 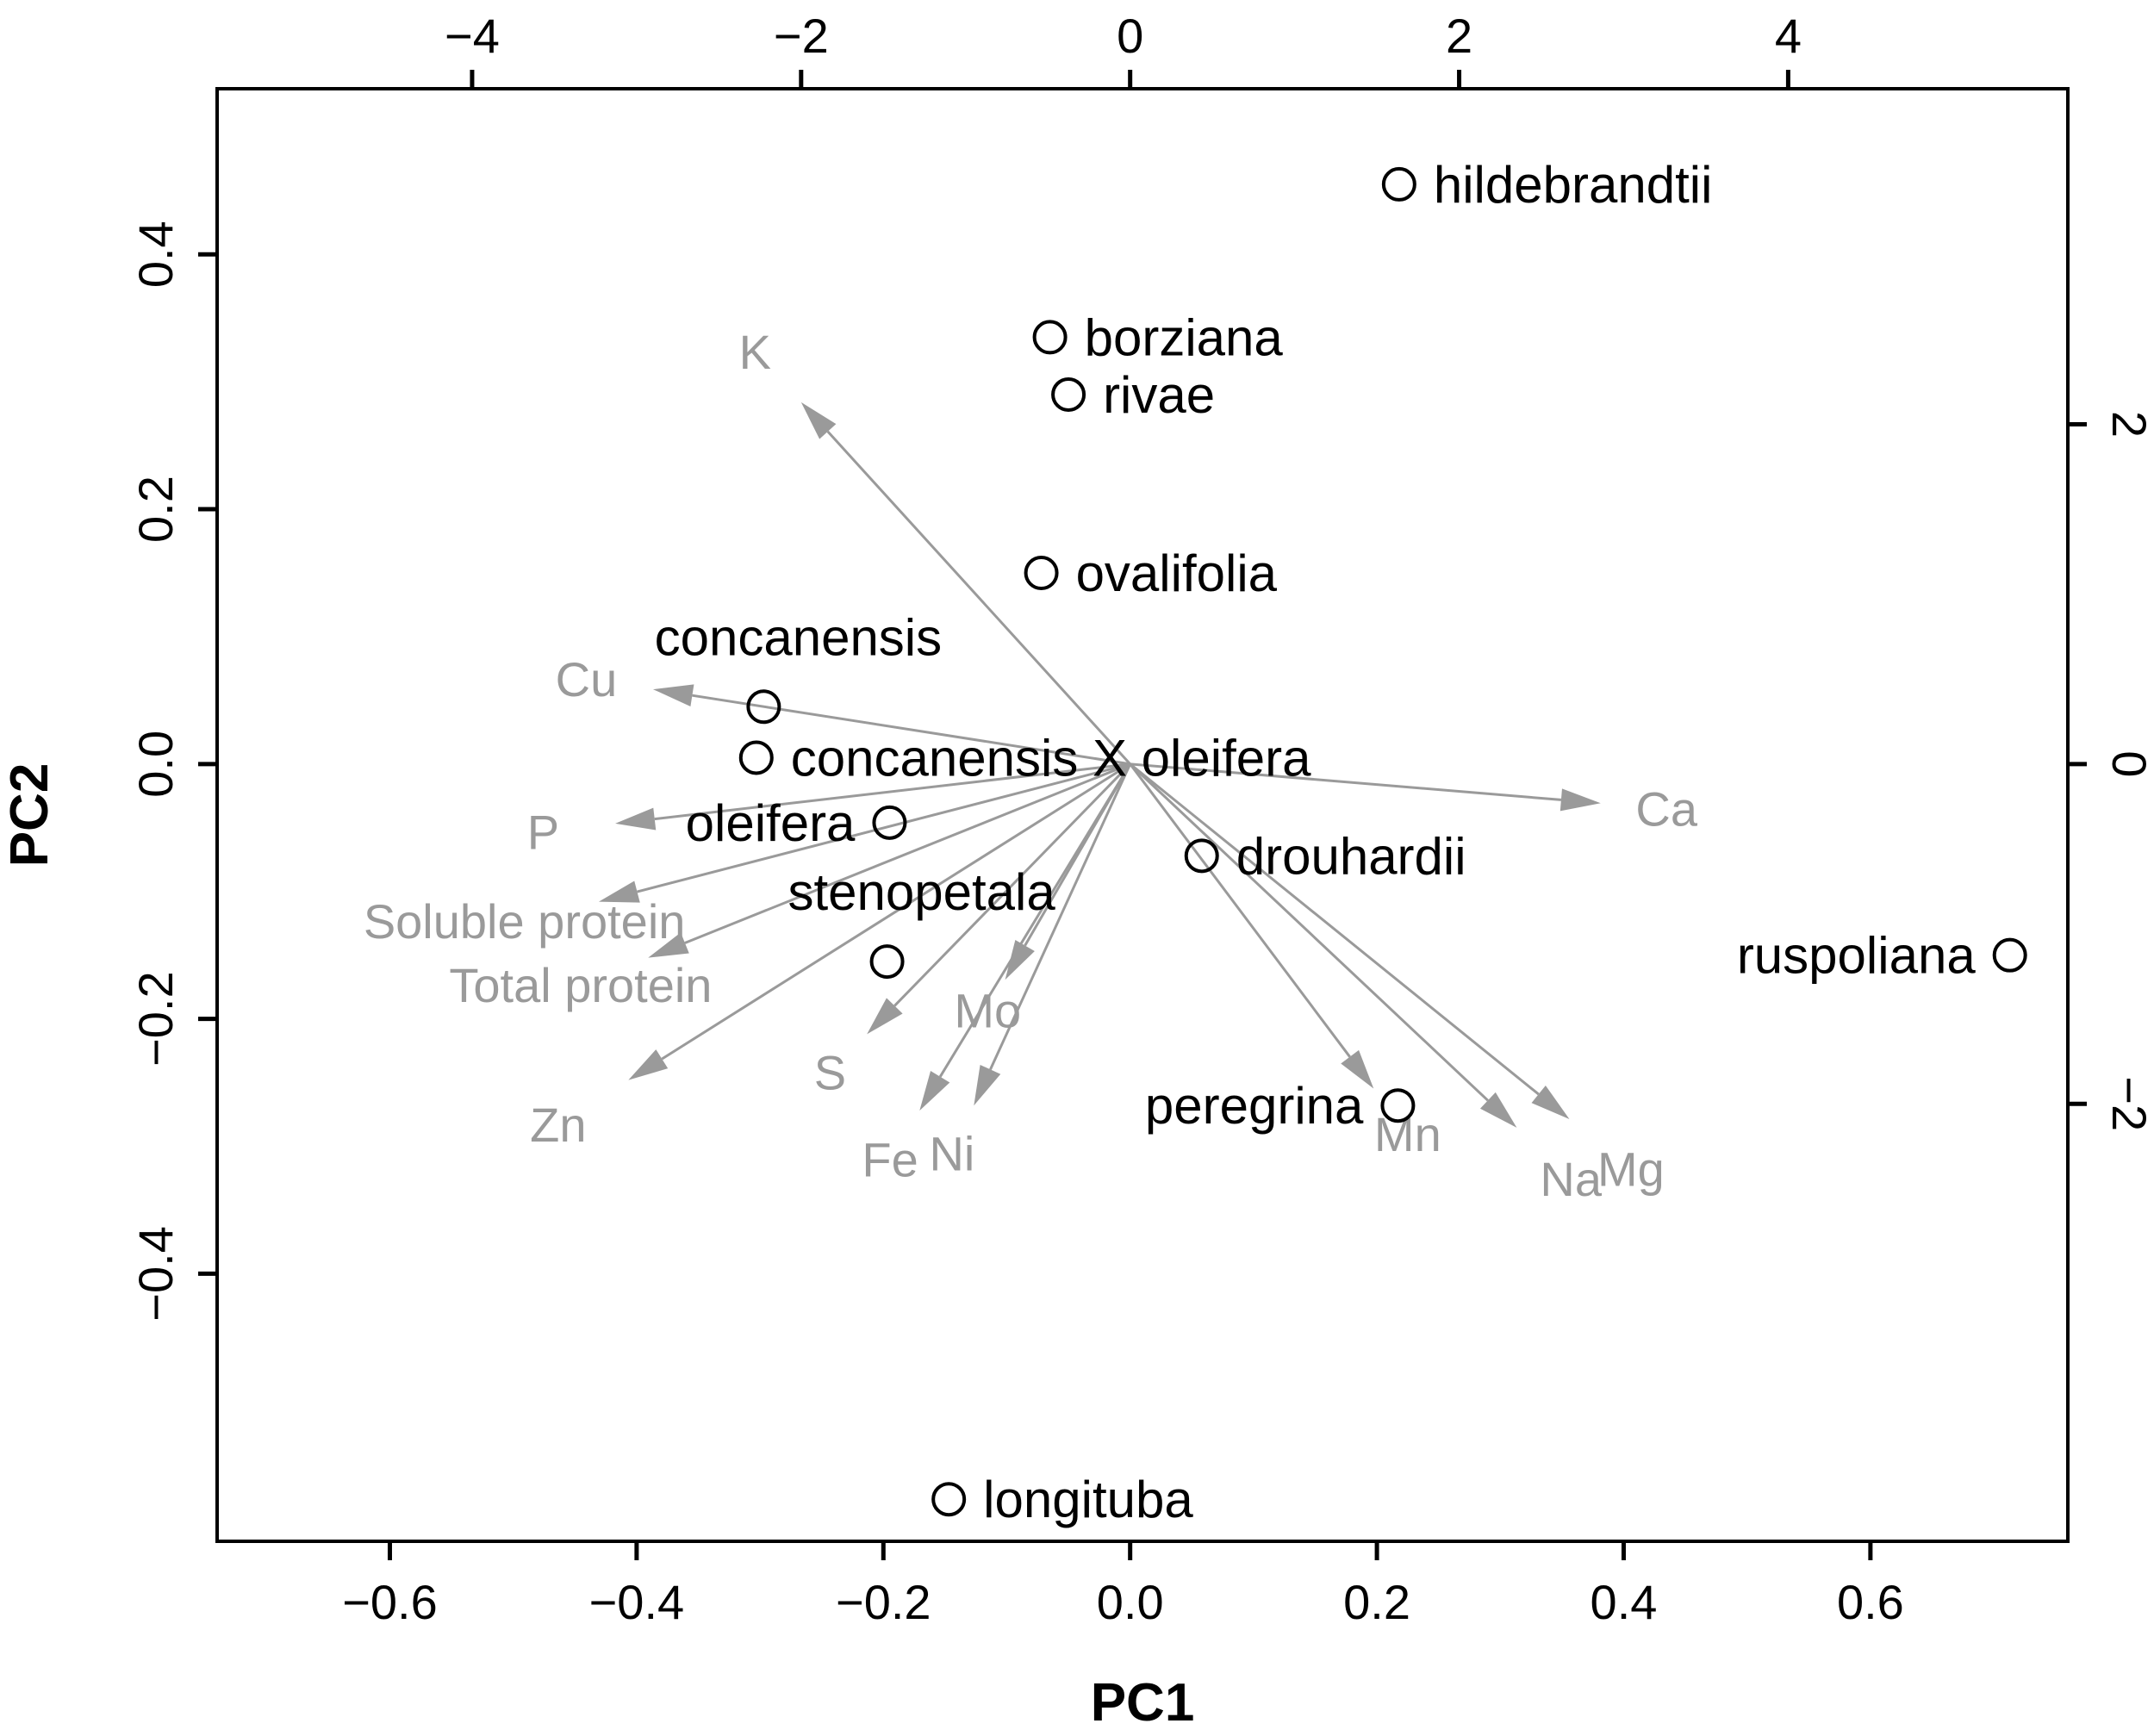 I want to click on point-concanensis-x-oleifera, so click(x=756, y=757).